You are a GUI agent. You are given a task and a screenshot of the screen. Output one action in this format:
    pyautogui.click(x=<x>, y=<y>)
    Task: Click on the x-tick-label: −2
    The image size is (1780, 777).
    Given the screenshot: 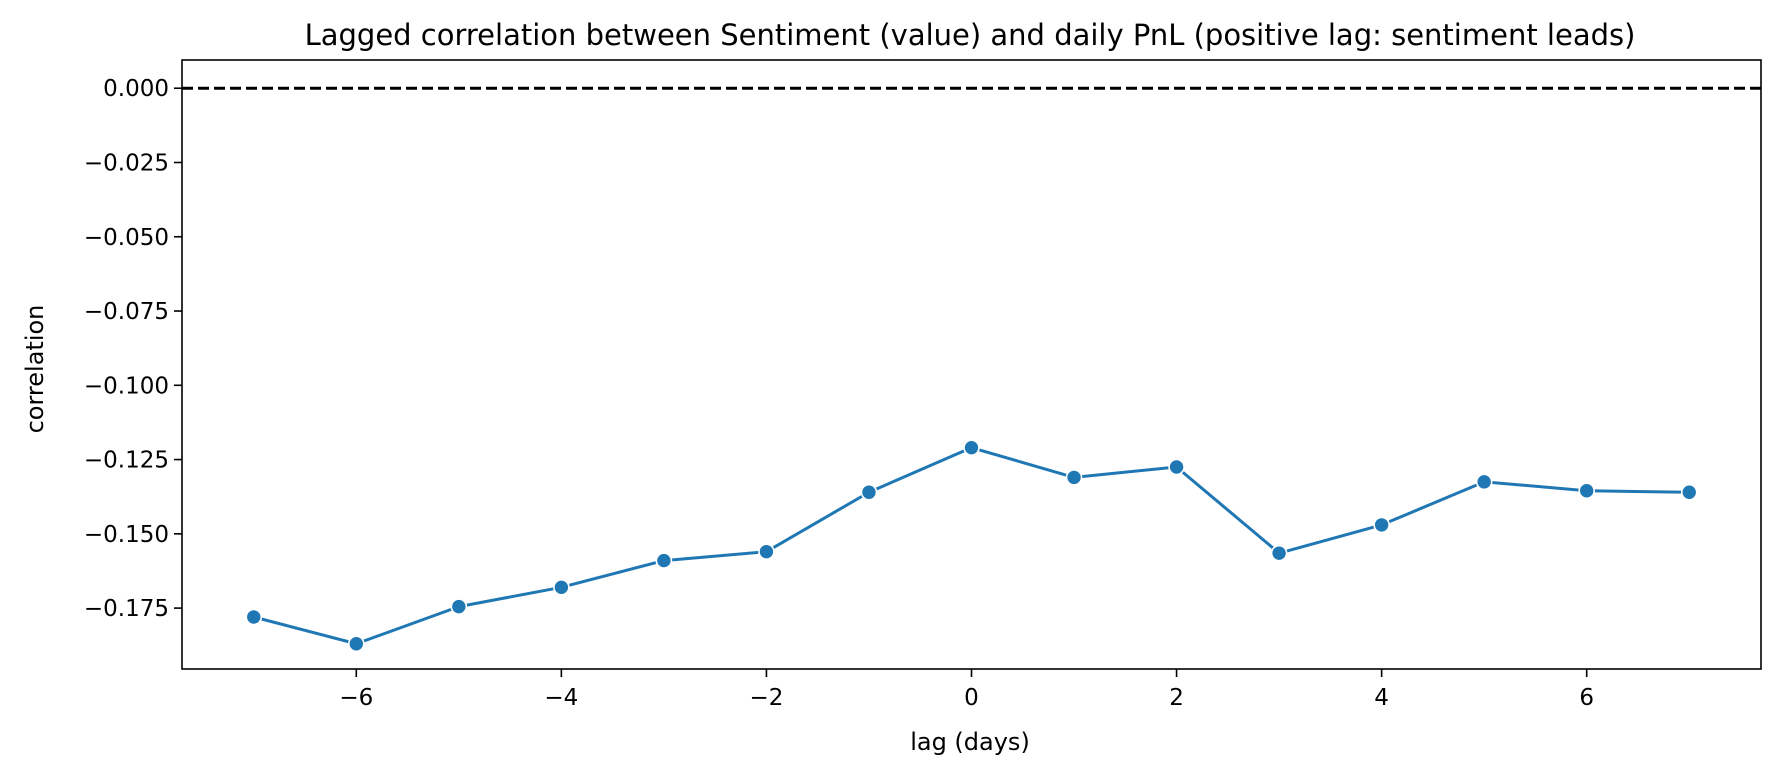 What is the action you would take?
    pyautogui.click(x=766, y=698)
    